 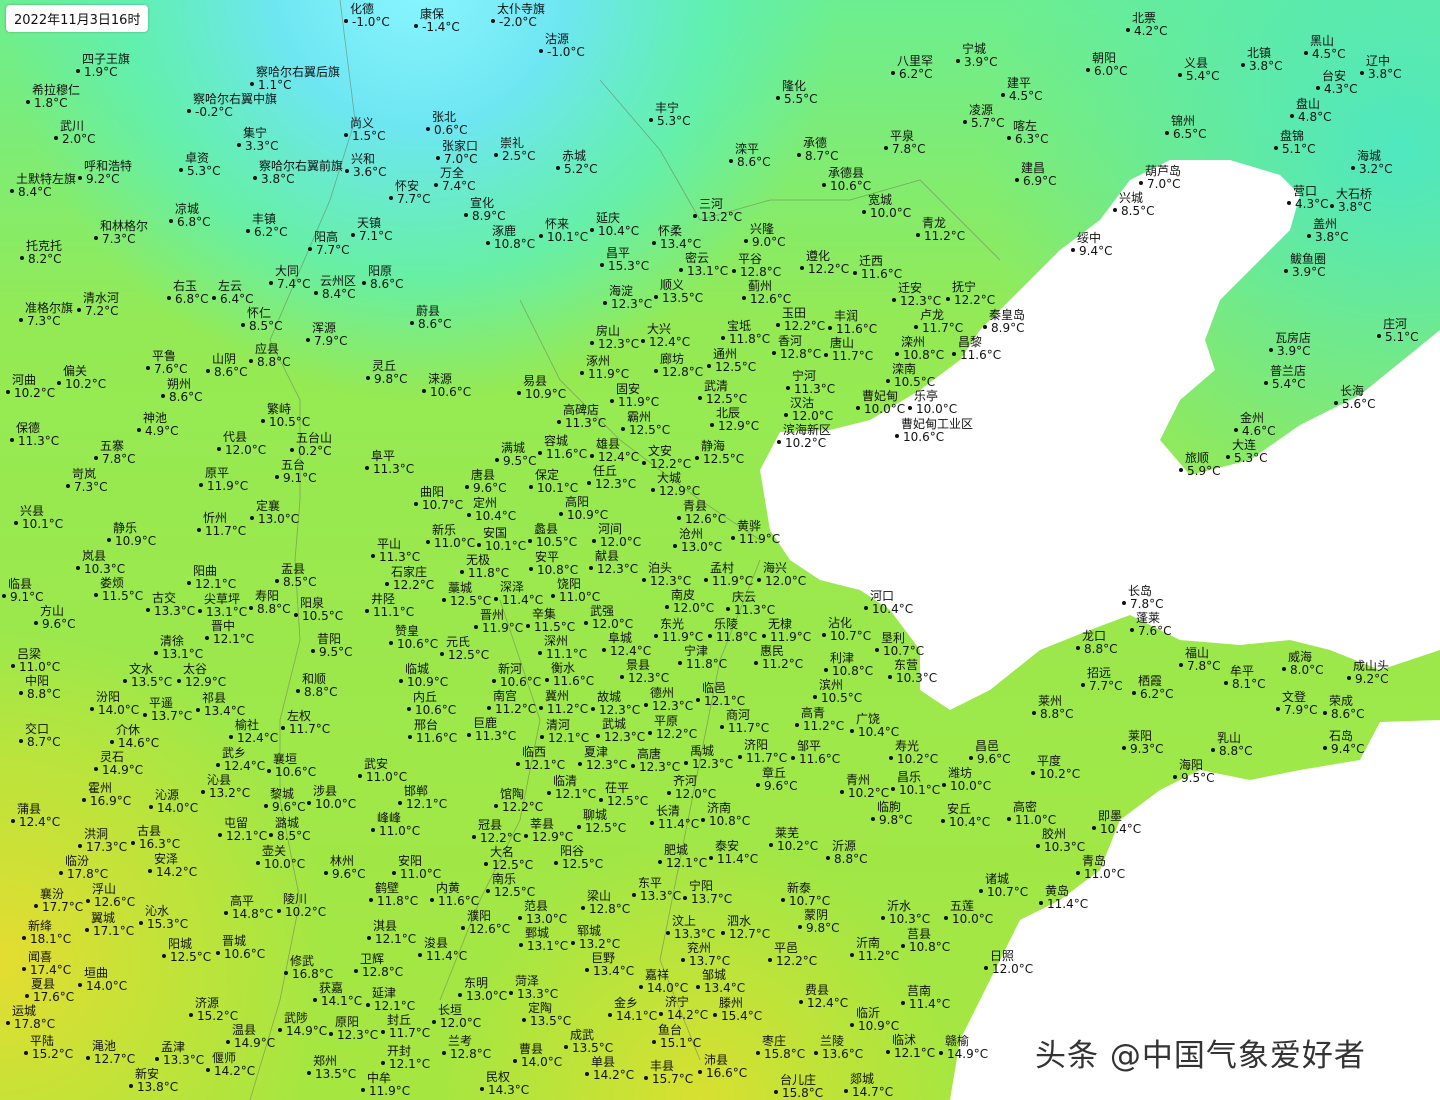 I want to click on city-label: 深州 11.1°C, so click(x=562, y=648).